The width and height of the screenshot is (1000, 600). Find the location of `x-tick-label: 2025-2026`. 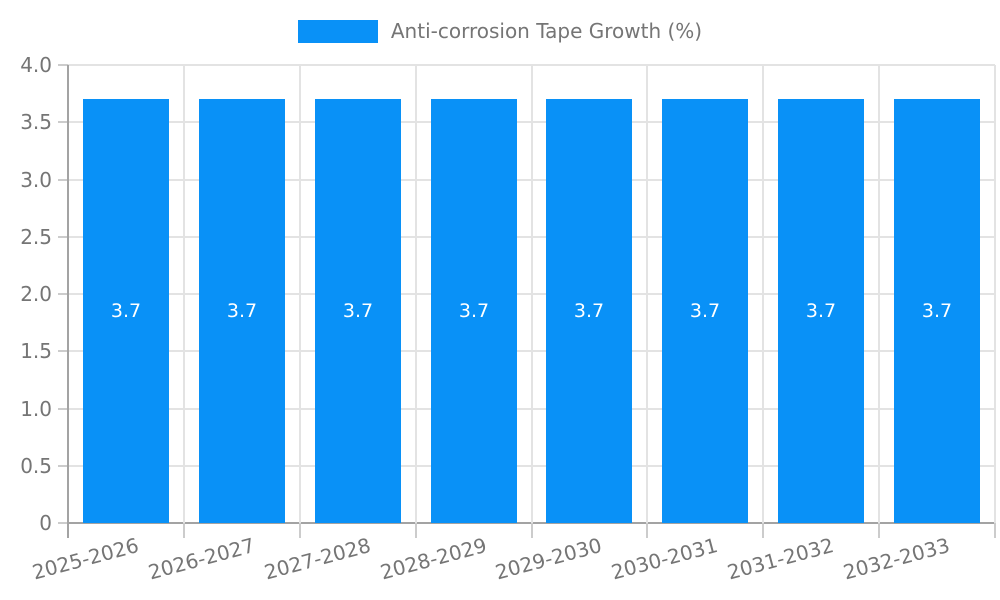

x-tick-label: 2025-2026 is located at coordinates (85, 559).